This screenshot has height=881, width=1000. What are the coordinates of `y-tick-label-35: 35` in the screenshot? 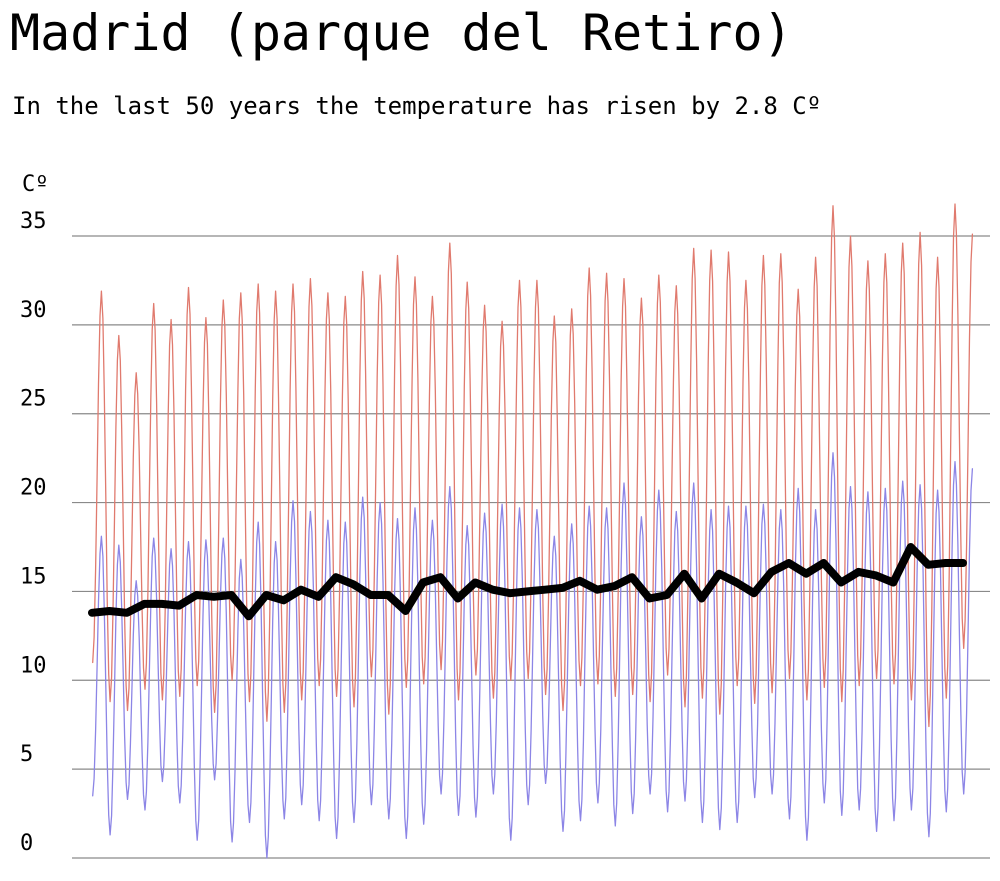 It's located at (33, 221).